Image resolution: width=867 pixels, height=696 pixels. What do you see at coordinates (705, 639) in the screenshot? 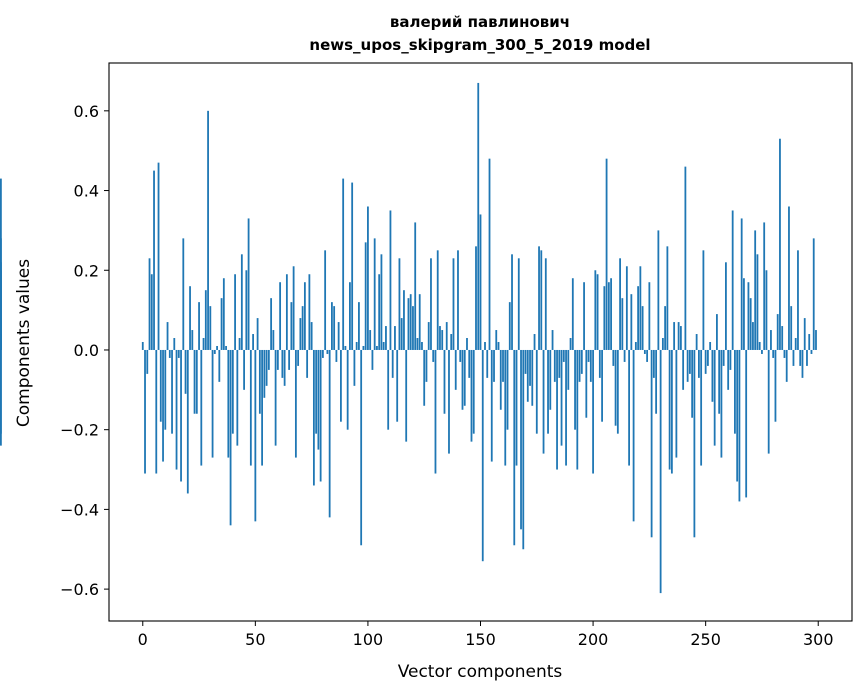
I see `x-tick-label: 250` at bounding box center [705, 639].